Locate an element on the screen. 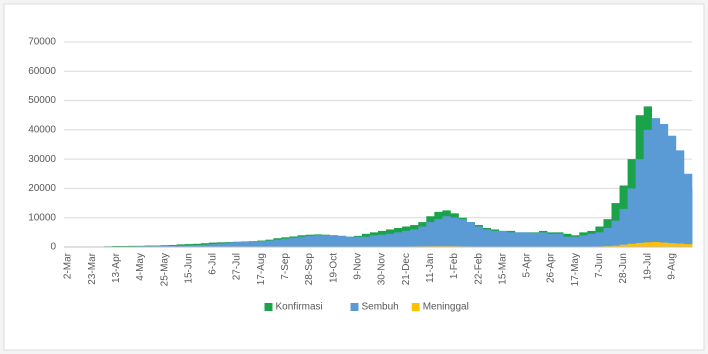 This screenshot has width=708, height=354. x-tick-label: 4-May is located at coordinates (140, 267).